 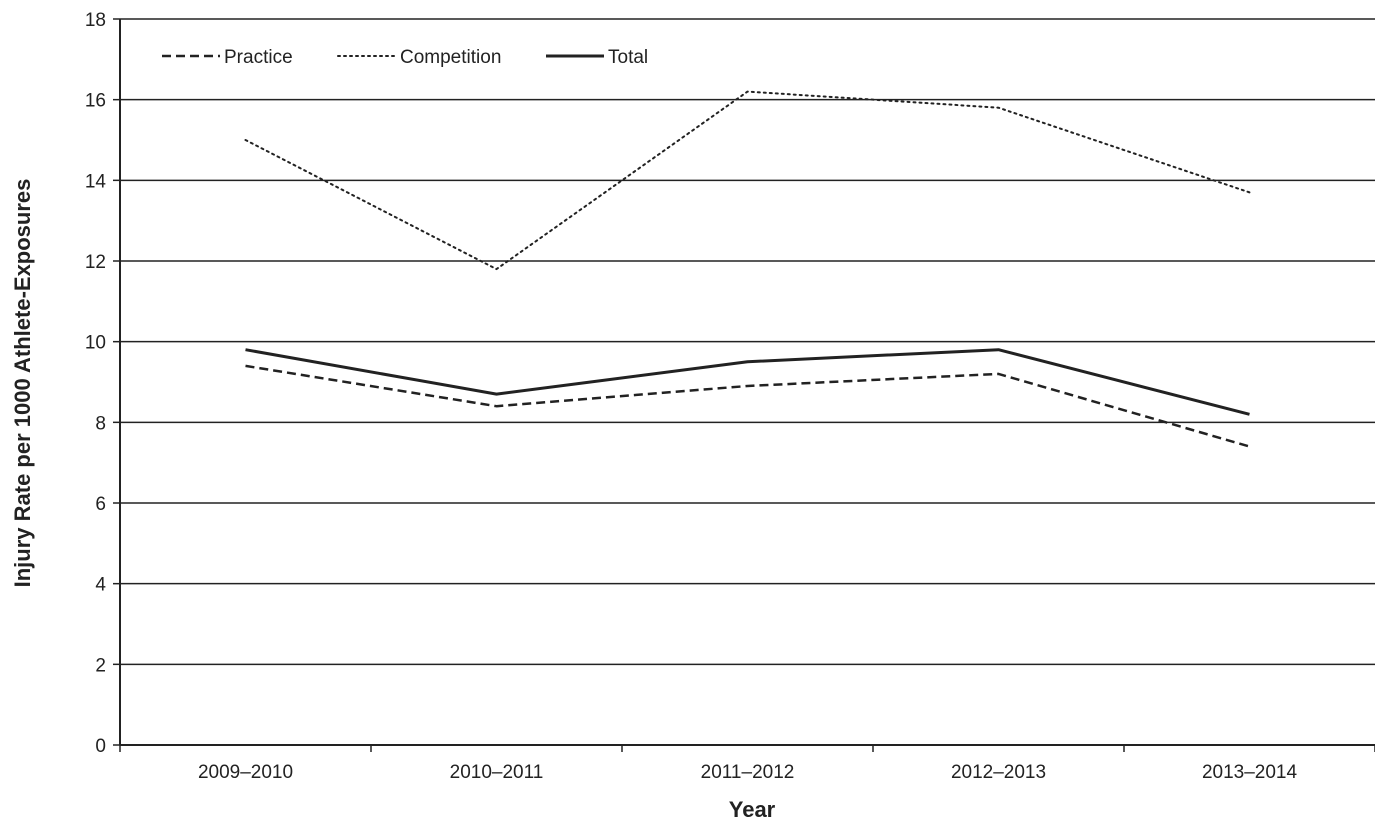 I want to click on x-tick-label: 2013–2014, so click(x=1250, y=772).